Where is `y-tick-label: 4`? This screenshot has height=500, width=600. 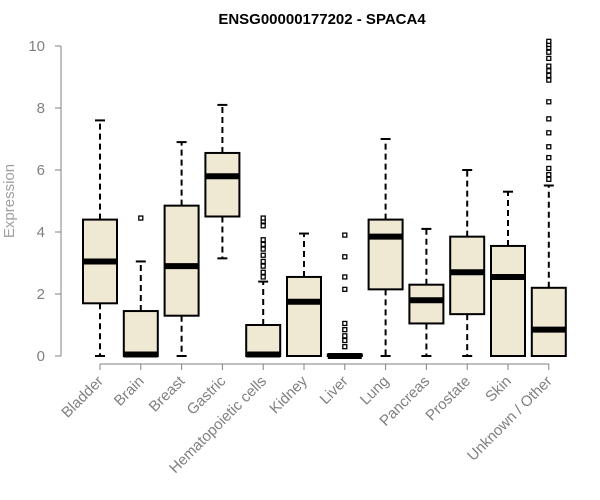
y-tick-label: 4 is located at coordinates (41, 232).